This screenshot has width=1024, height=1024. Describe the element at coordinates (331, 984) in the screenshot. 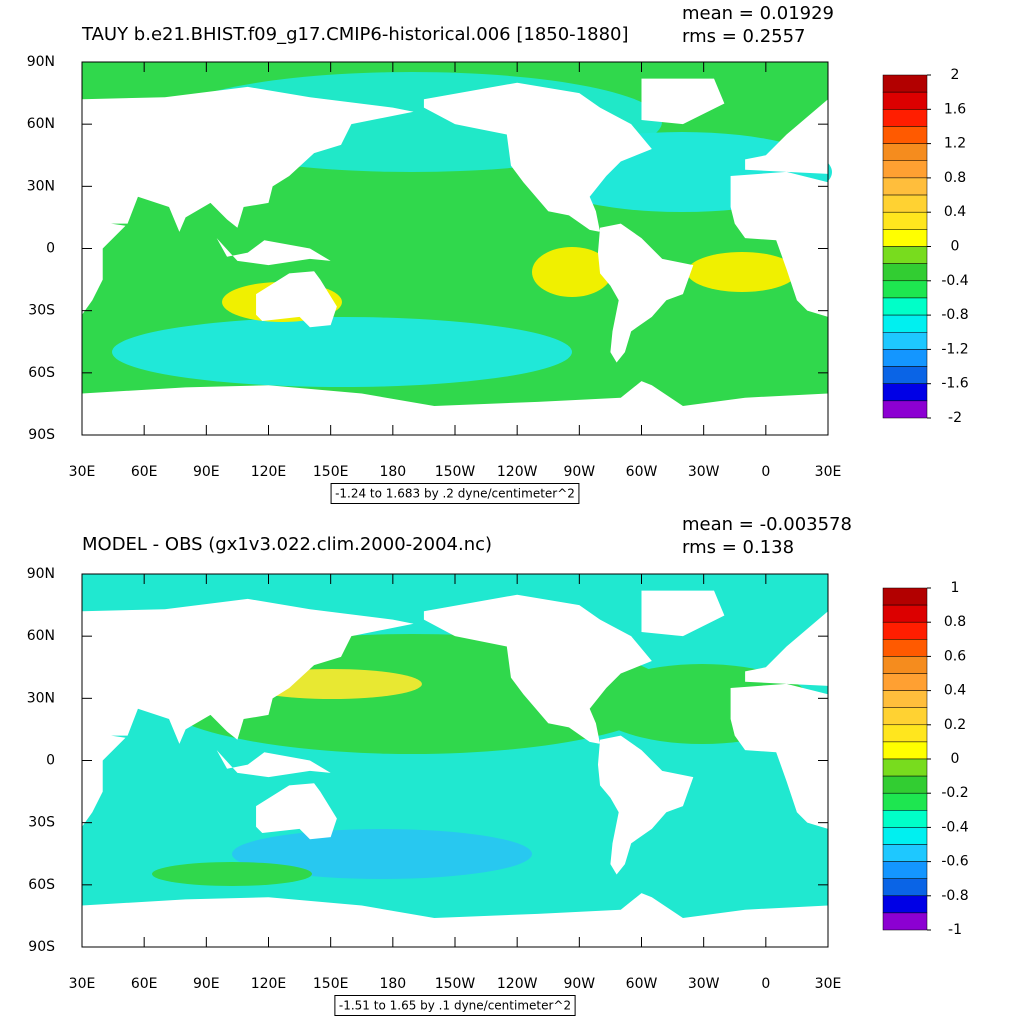

I see `lon-label: 150E` at that location.